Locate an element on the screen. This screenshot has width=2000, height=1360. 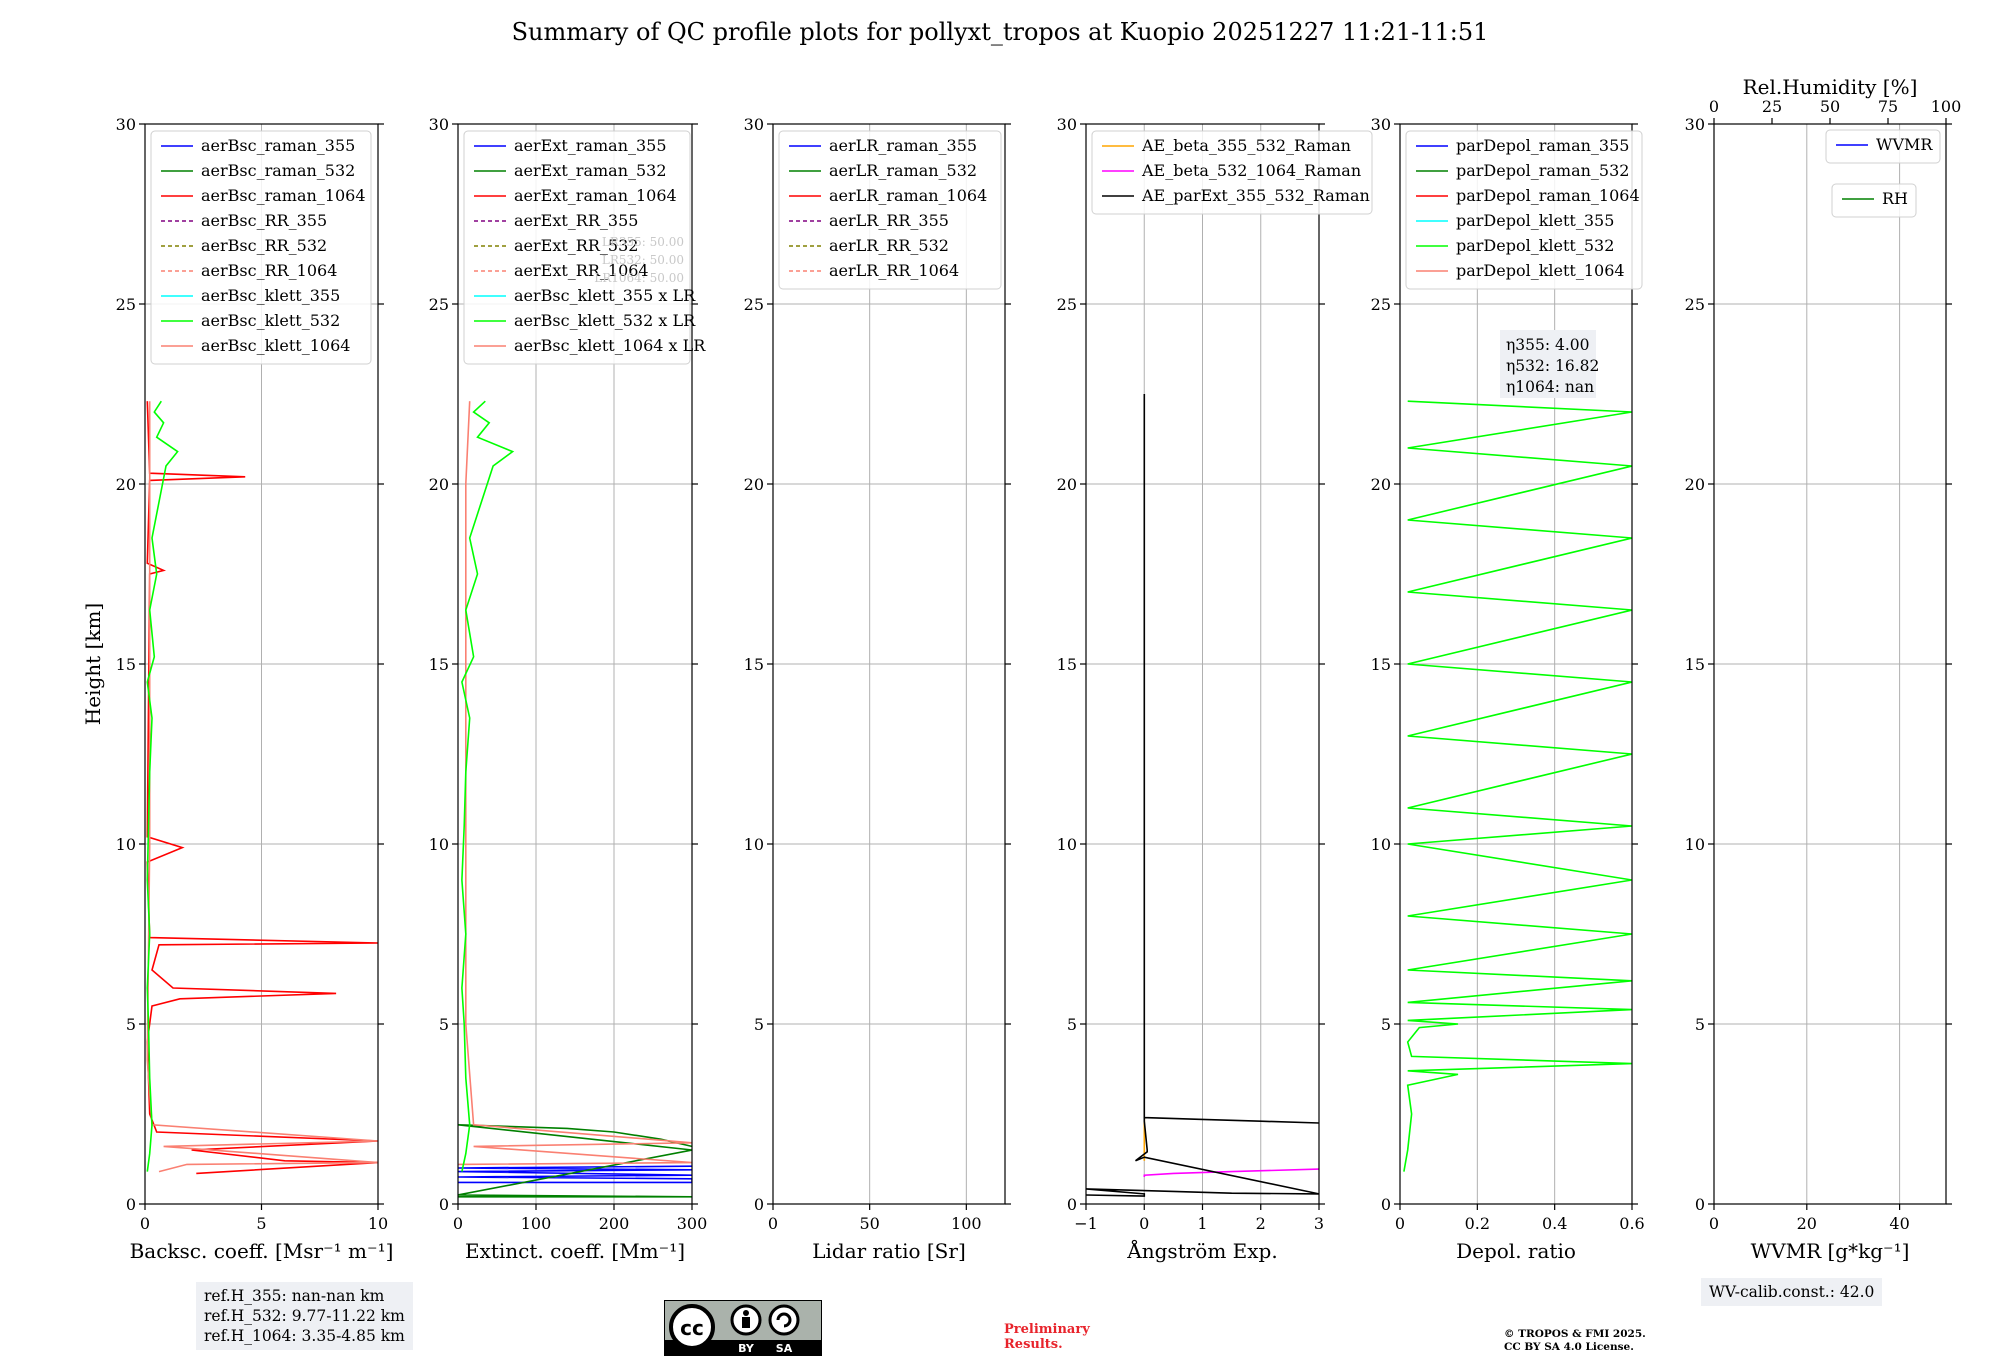
series-AE_parExt_355_532_Raman is located at coordinates (1202, 795).